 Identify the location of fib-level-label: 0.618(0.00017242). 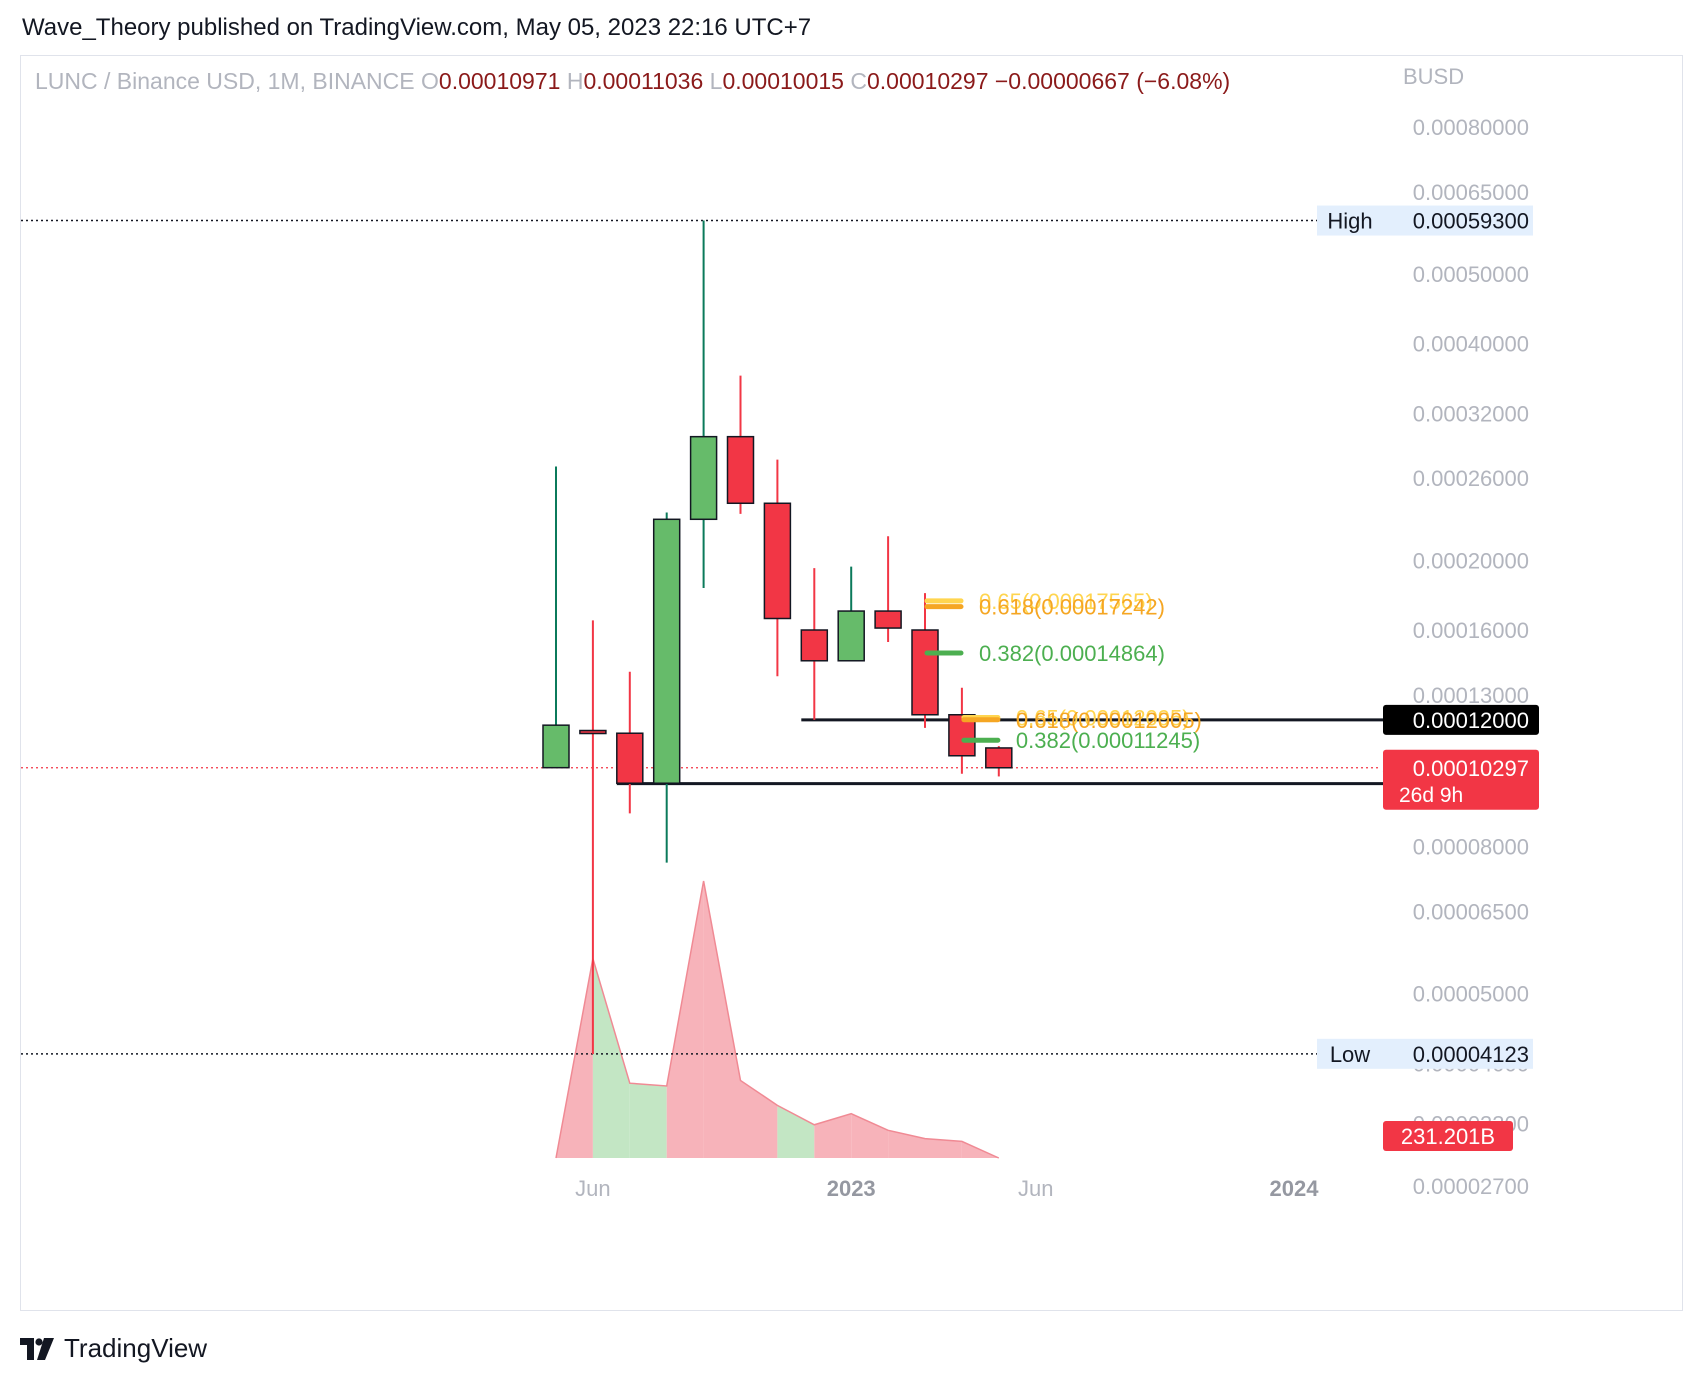
(1072, 607).